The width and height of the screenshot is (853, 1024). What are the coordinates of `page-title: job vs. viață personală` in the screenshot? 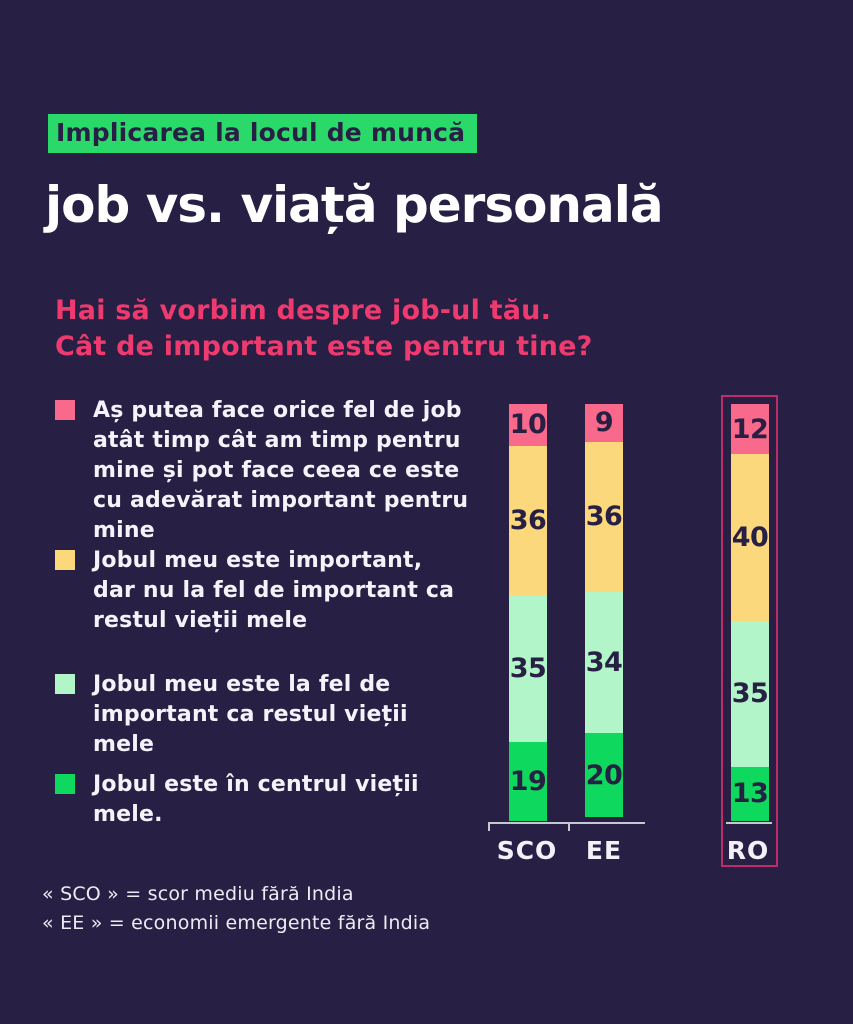 It's located at (354, 205).